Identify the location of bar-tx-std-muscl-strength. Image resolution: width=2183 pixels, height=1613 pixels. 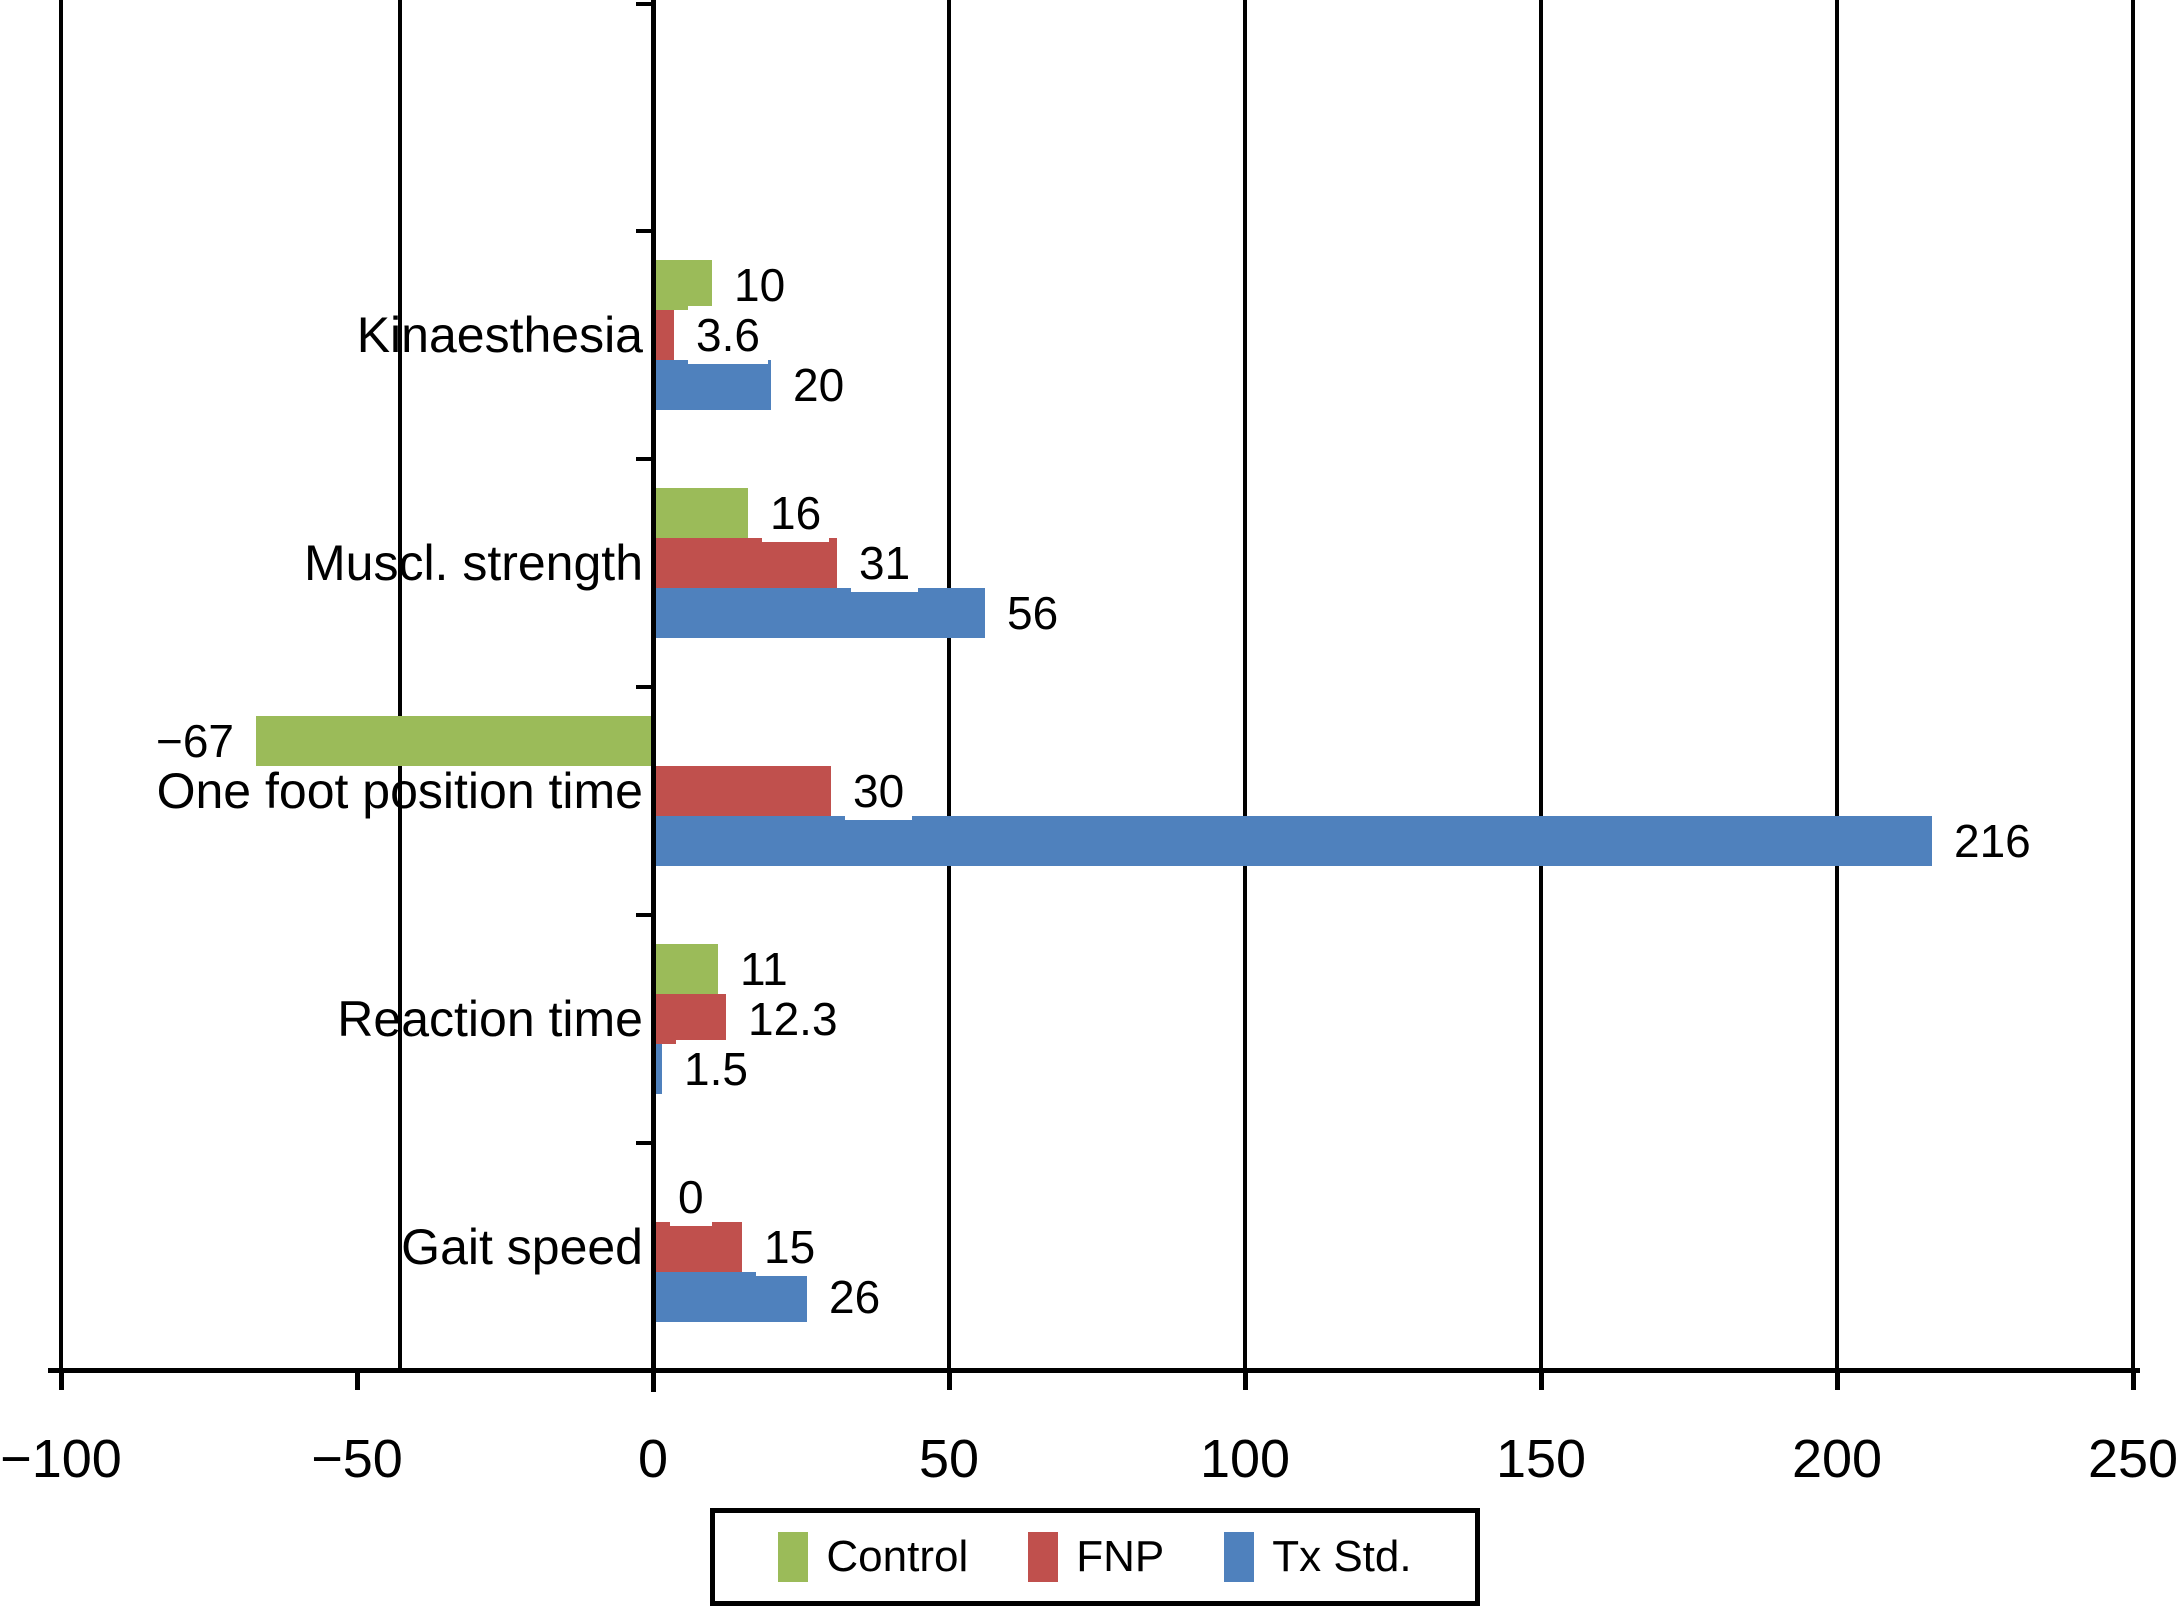
(819, 613).